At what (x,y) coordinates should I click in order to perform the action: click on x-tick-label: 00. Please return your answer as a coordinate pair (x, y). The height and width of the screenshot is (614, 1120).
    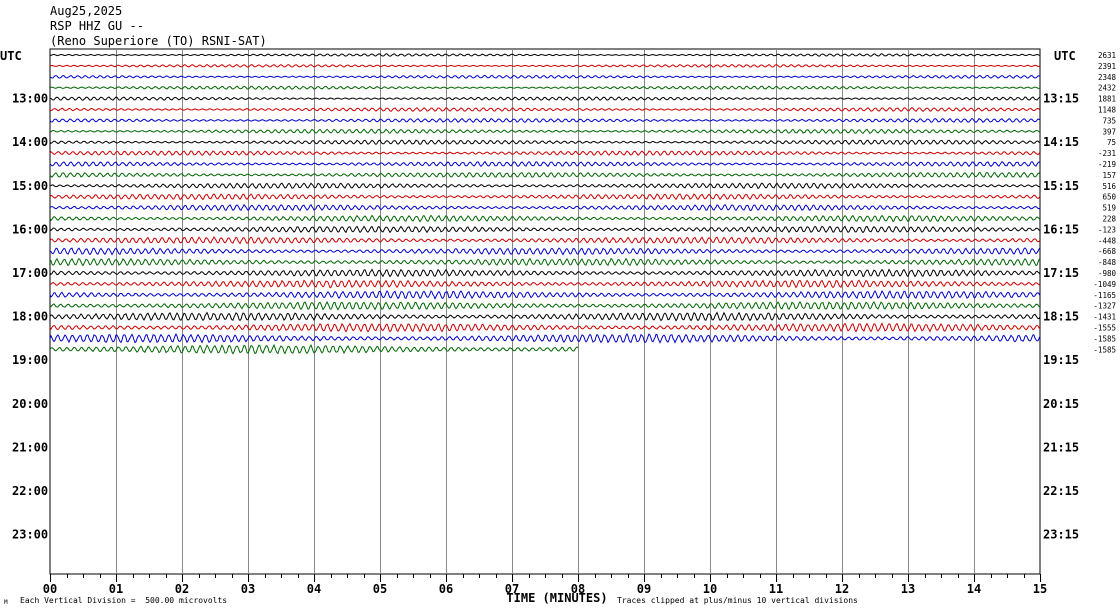
    Looking at the image, I should click on (50, 589).